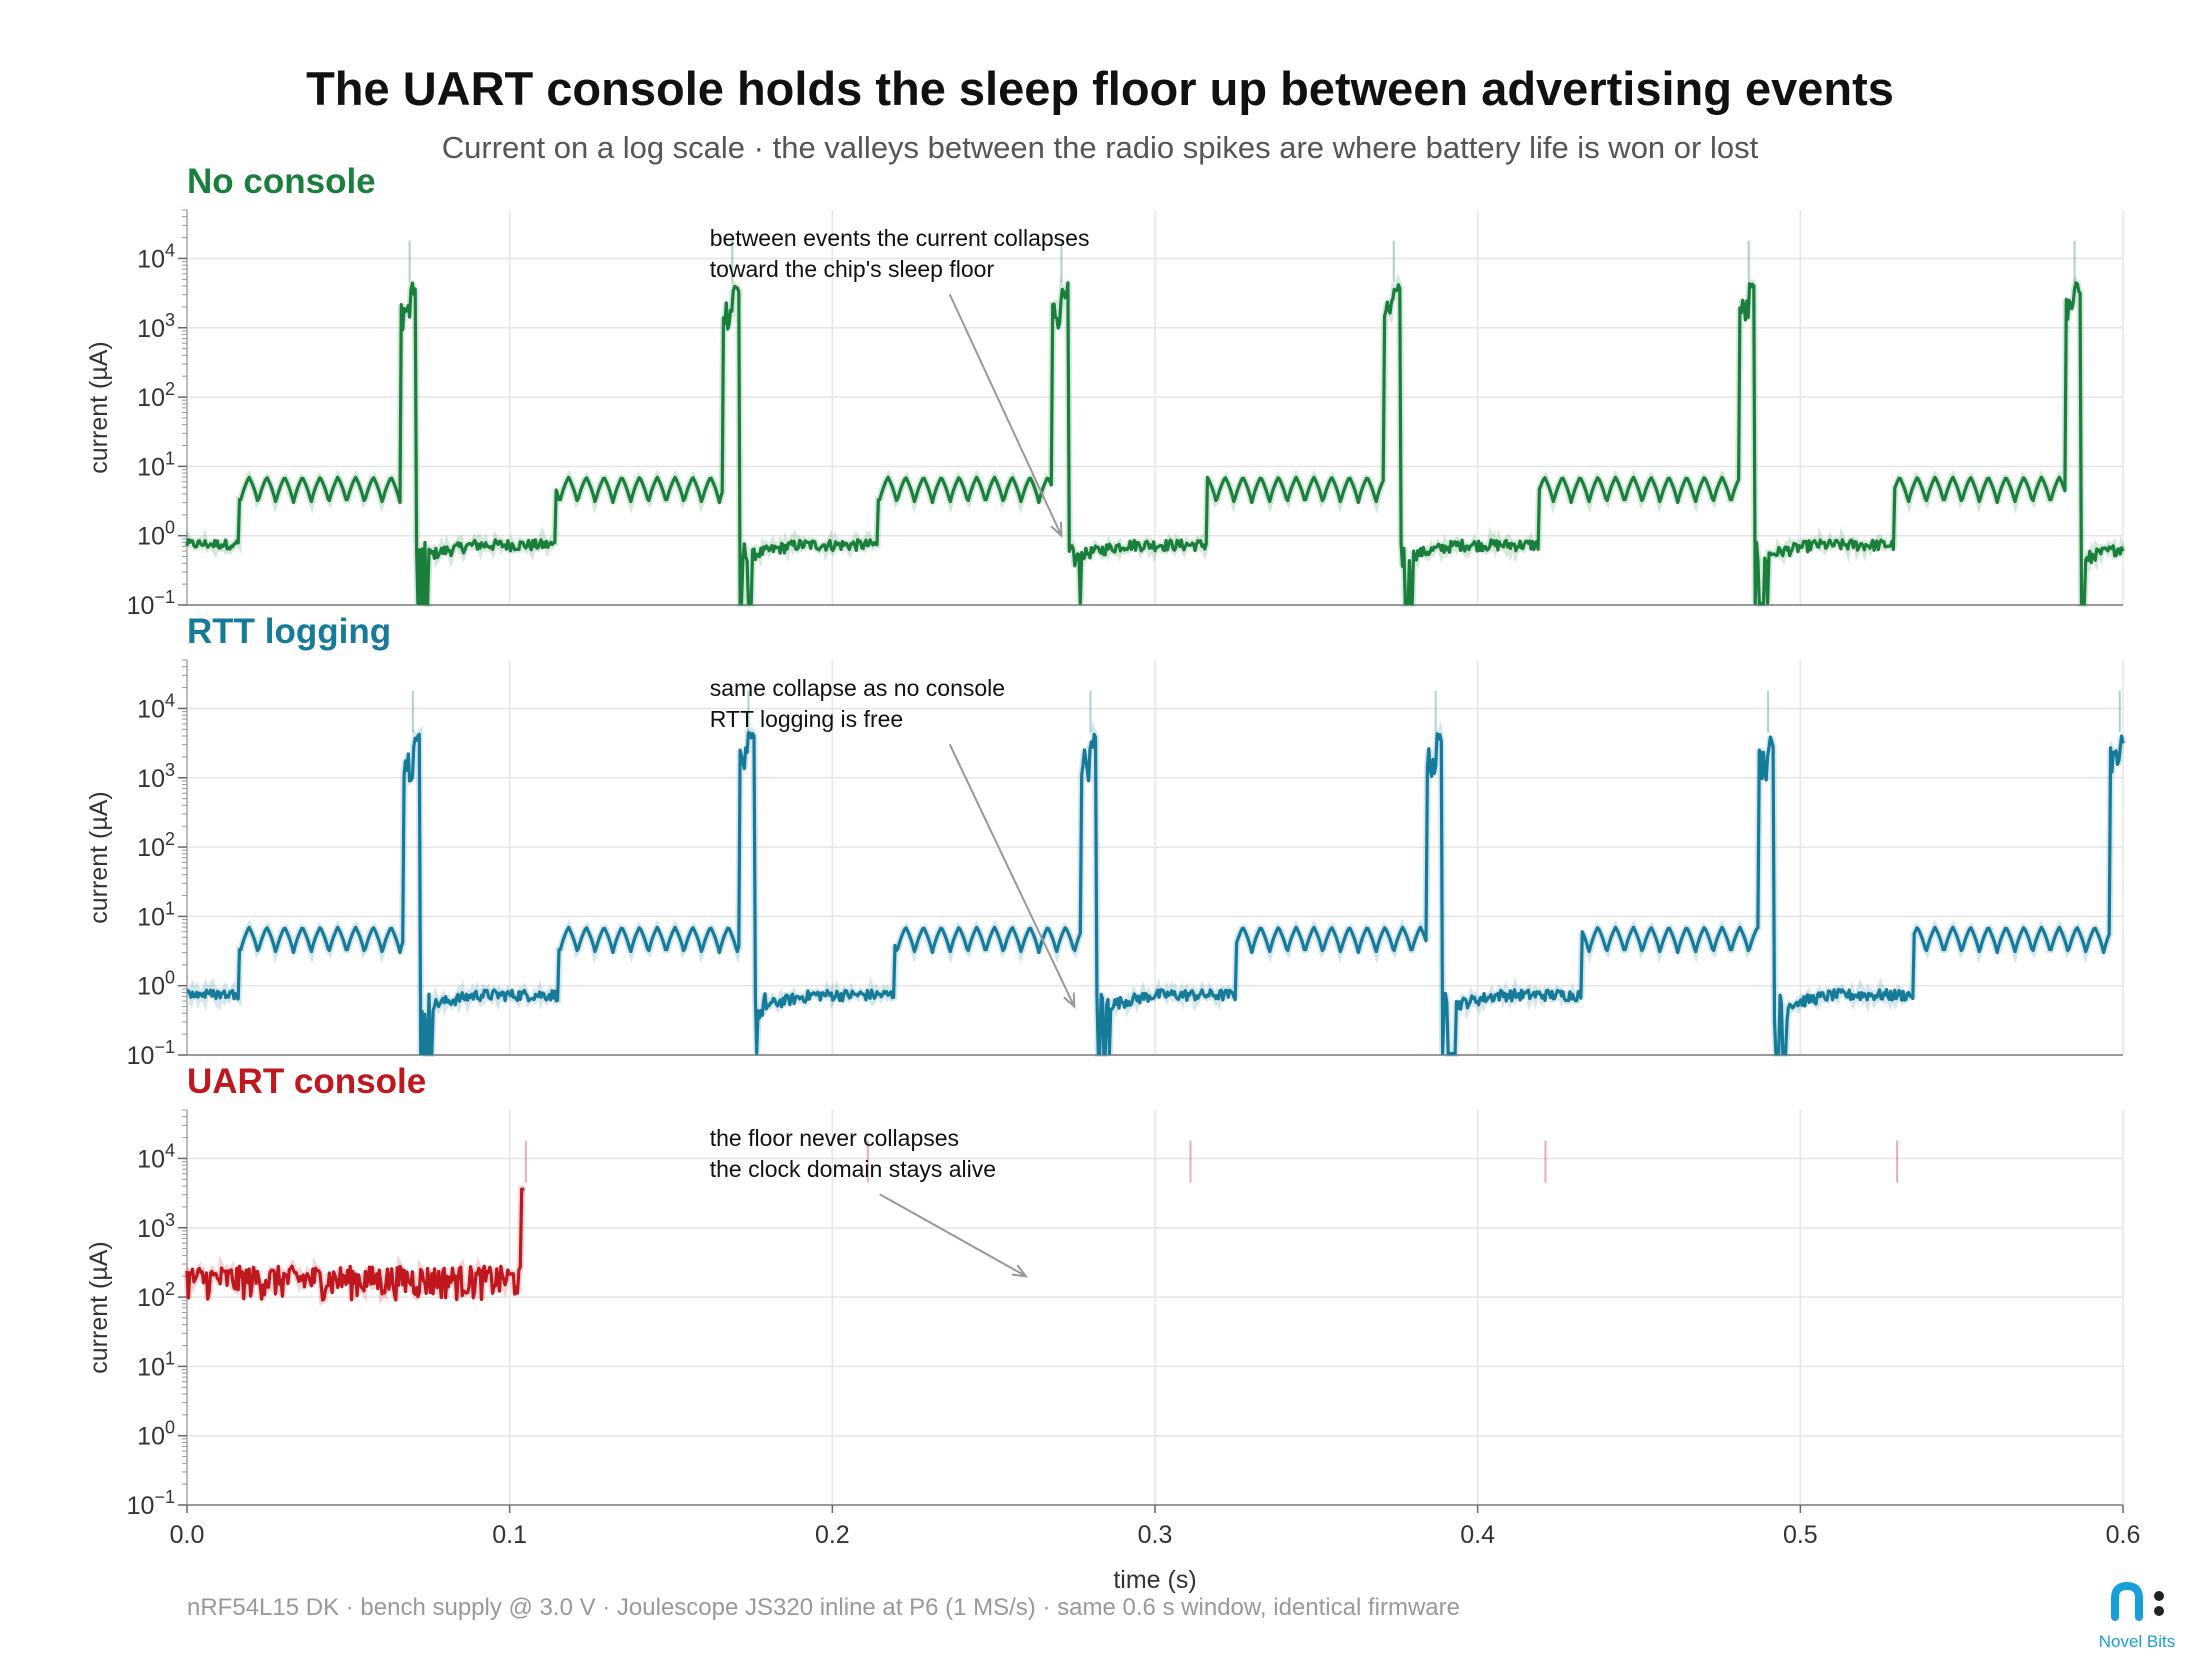  I want to click on x-tick-label: 0.6, so click(2123, 1535).